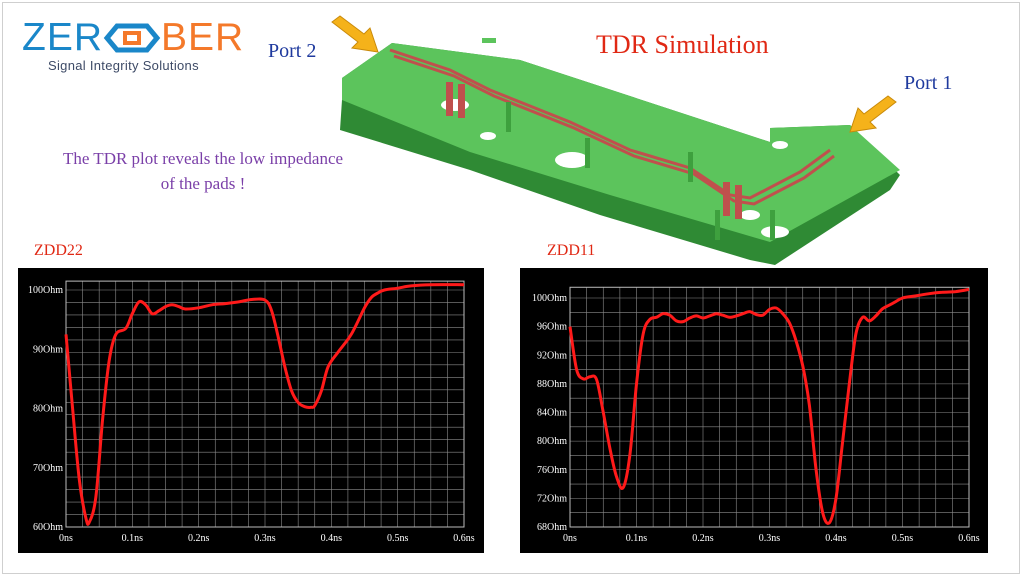  What do you see at coordinates (123, 65) in the screenshot?
I see `logo-tagline: Signal Integrity Solutions` at bounding box center [123, 65].